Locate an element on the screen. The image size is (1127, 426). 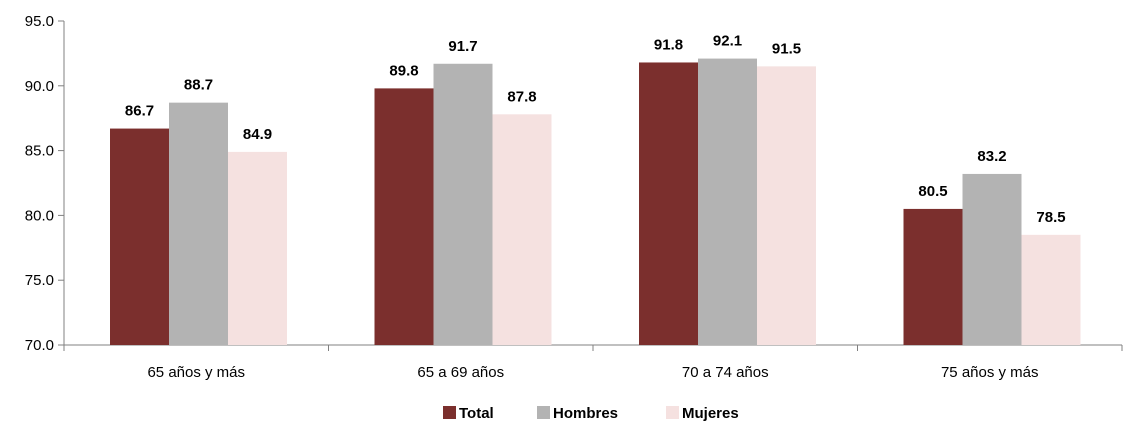
legend-swatch-mujeres is located at coordinates (672, 412).